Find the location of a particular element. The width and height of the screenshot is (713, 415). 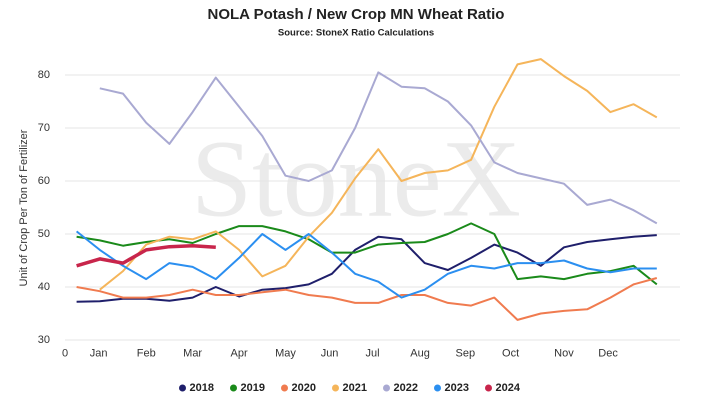

x-tick-label: Jul is located at coordinates (372, 354).